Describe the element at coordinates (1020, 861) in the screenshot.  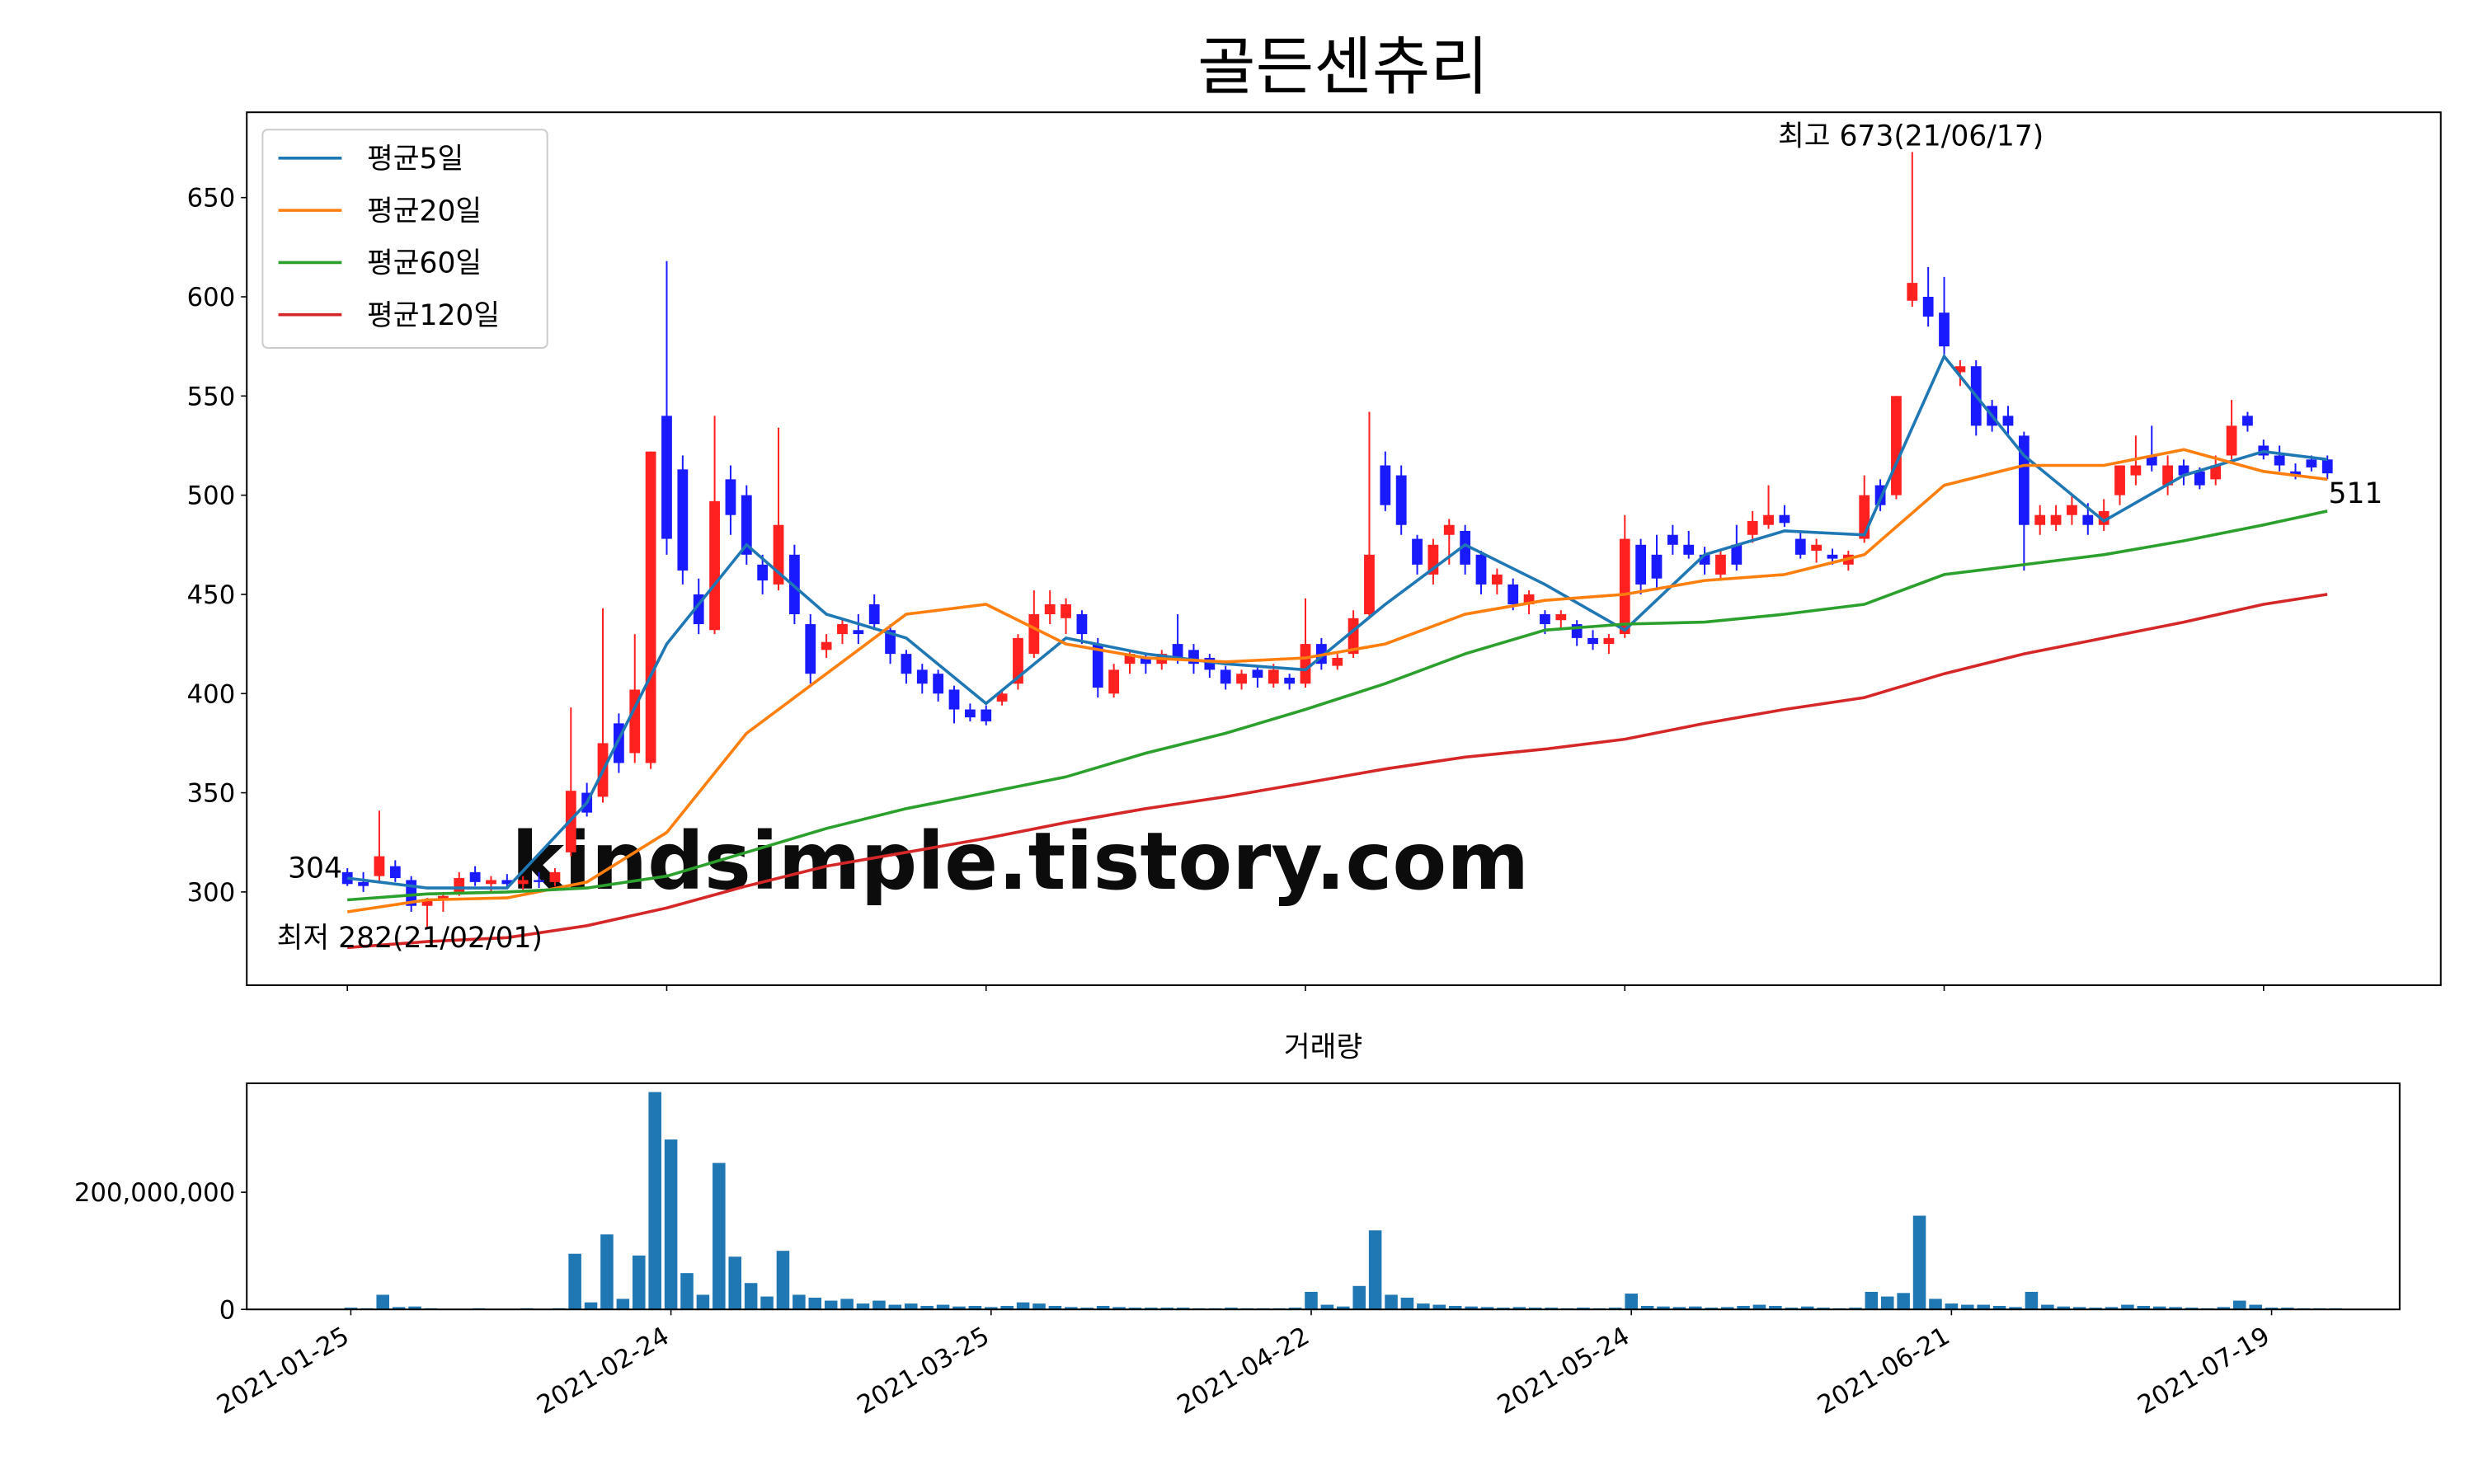
I see `watermark: kindsimple.tistory.com` at that location.